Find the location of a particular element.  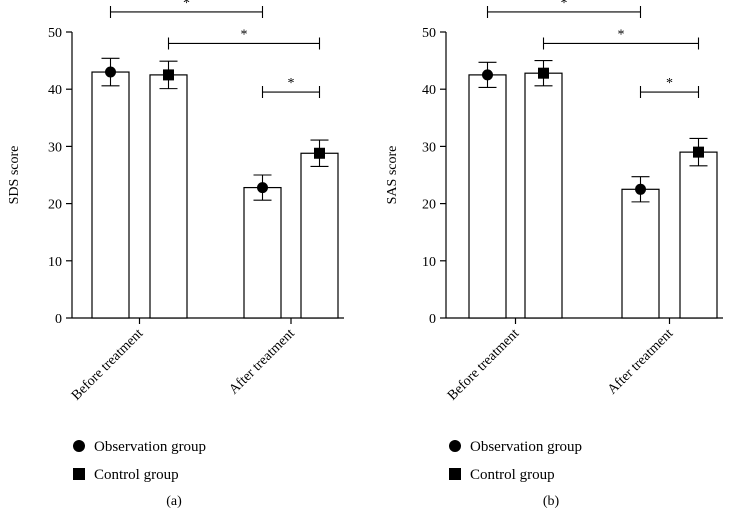

panel-caption: (b) is located at coordinates (551, 501).